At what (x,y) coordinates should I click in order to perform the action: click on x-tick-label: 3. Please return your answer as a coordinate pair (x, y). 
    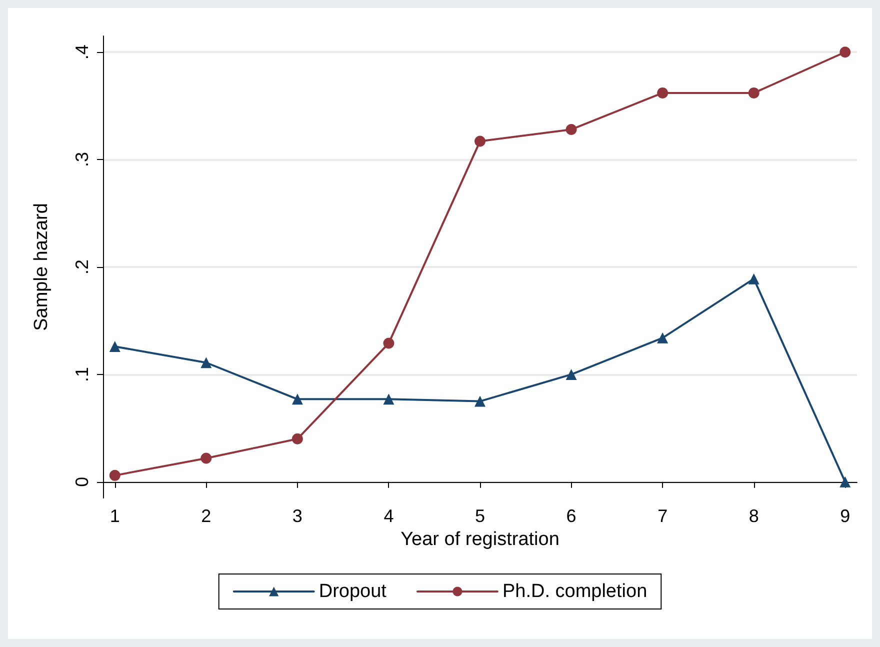
    Looking at the image, I should click on (297, 516).